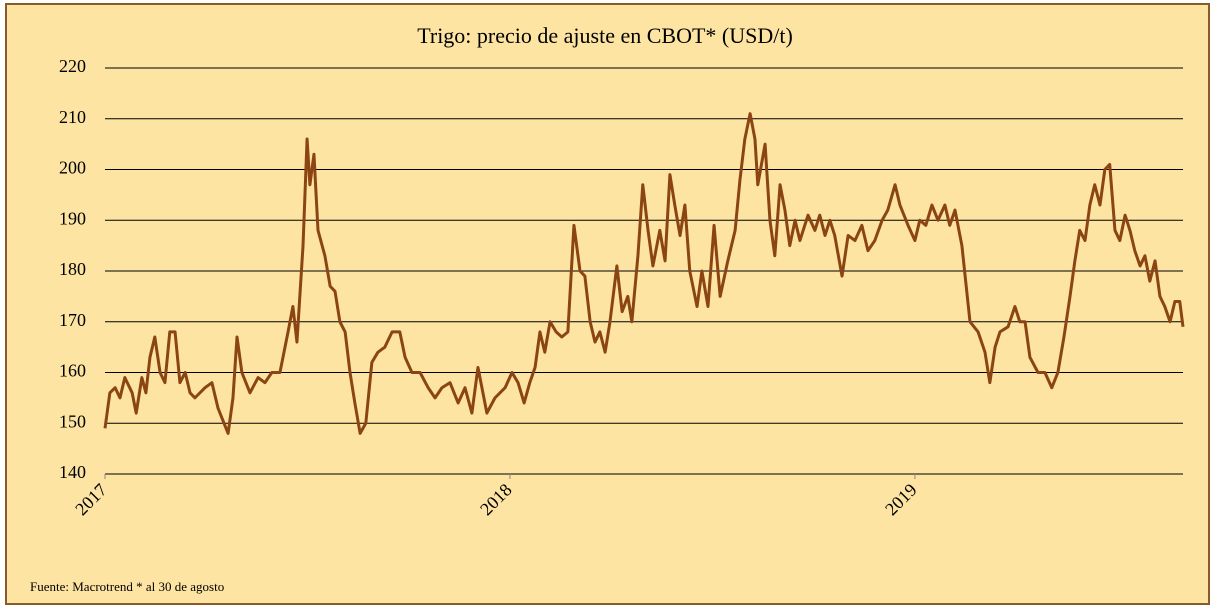 The width and height of the screenshot is (1215, 610). I want to click on y-tick-label: 200, so click(72, 168).